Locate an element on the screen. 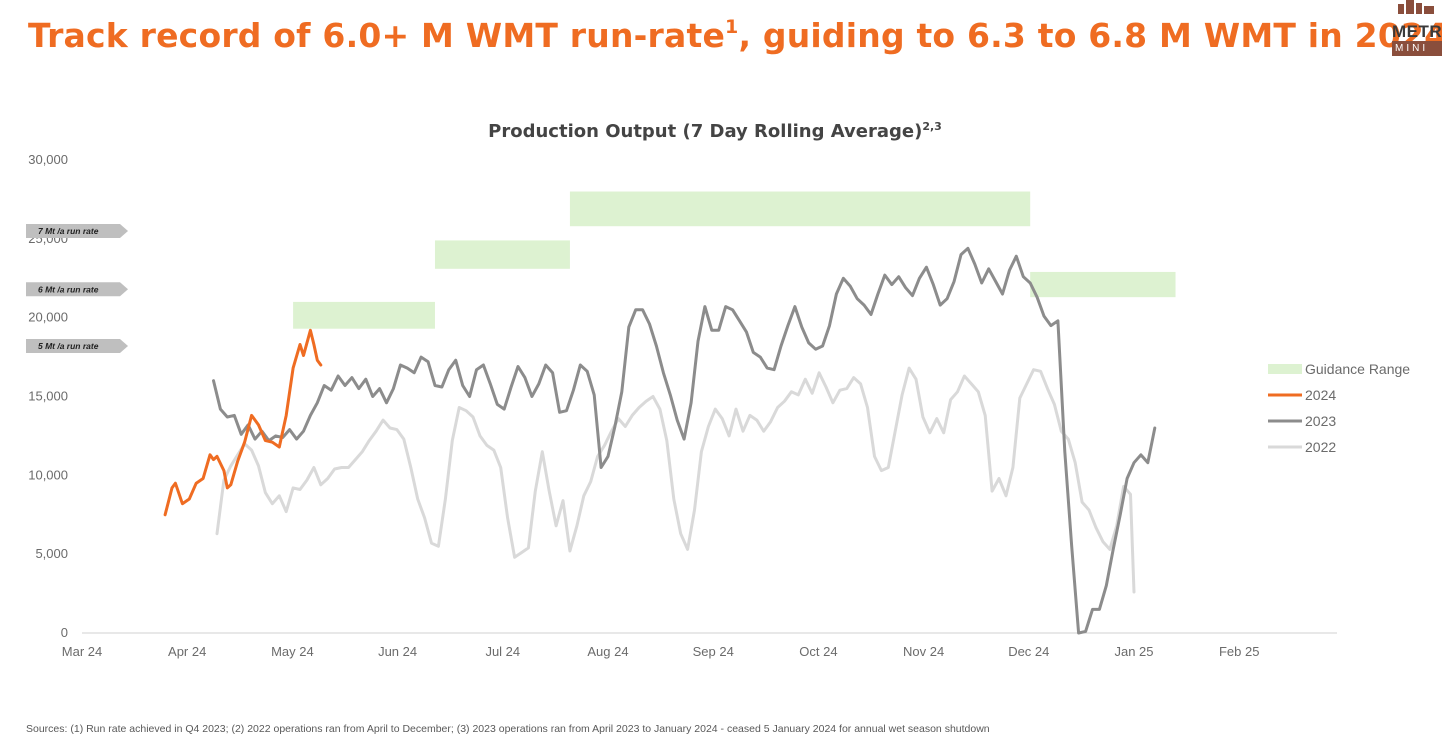 Image resolution: width=1442 pixels, height=746 pixels. logo-wordmark: METR is located at coordinates (1417, 31).